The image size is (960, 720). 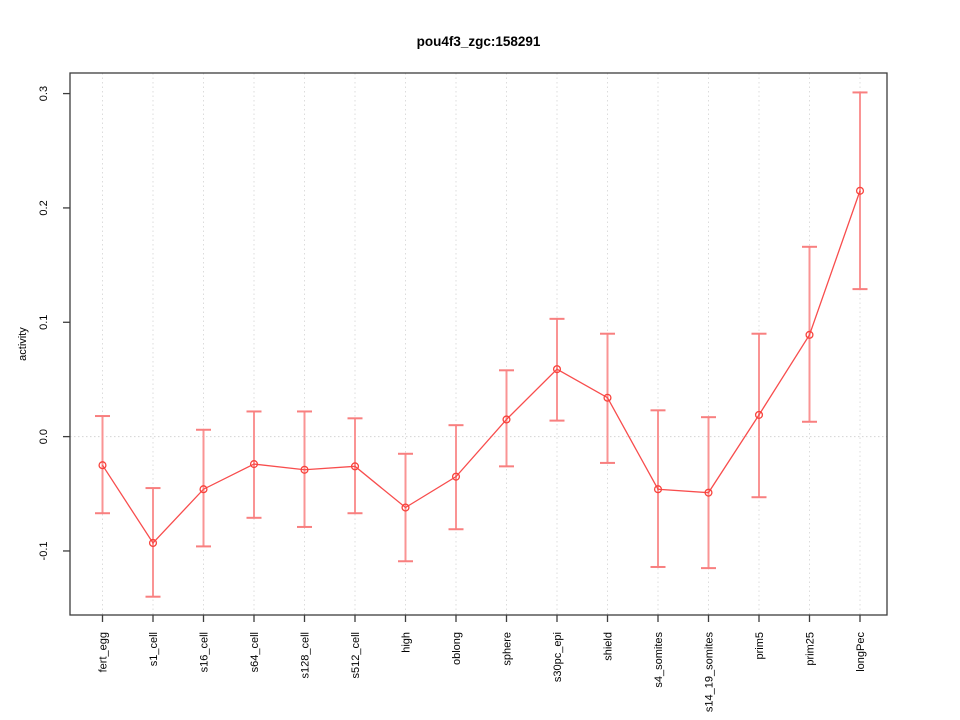 I want to click on y-axis-label: activity, so click(x=23, y=344).